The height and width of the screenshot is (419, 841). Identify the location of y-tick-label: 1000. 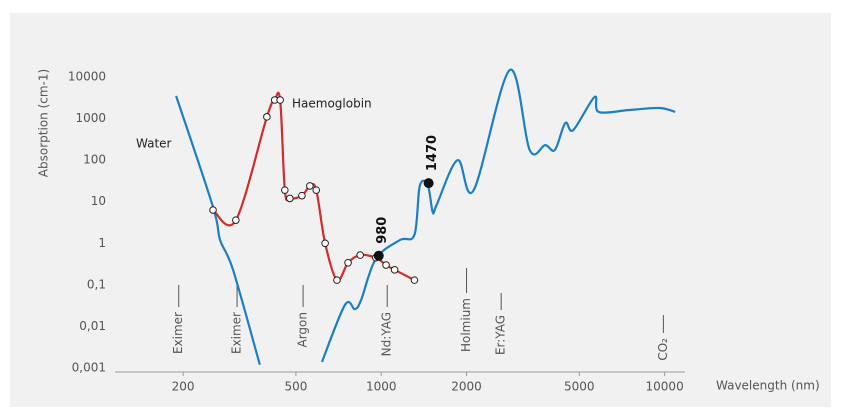
(90, 118).